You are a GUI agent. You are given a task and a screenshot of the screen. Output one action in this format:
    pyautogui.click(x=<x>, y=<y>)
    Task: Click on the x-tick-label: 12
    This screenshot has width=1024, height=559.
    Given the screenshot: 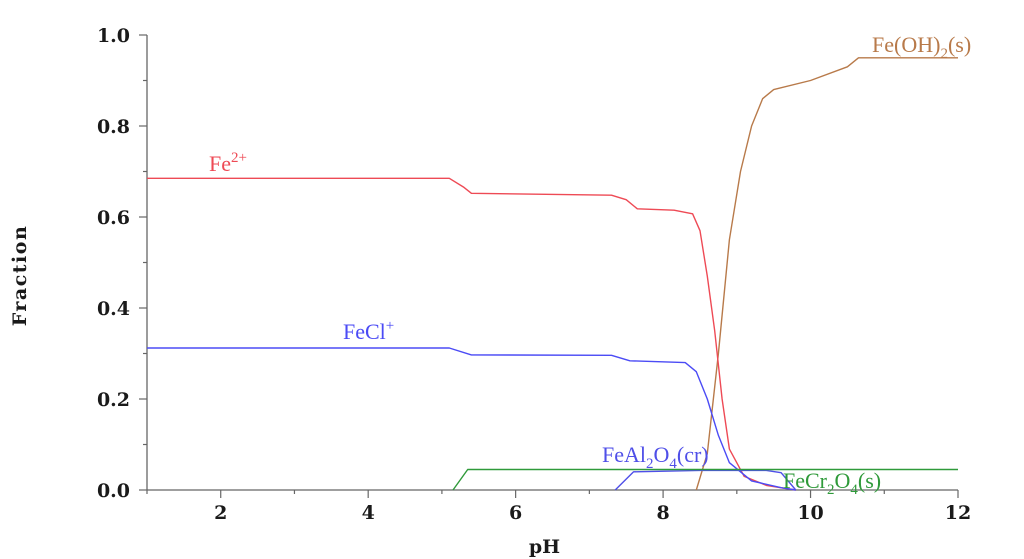 What is the action you would take?
    pyautogui.click(x=958, y=513)
    